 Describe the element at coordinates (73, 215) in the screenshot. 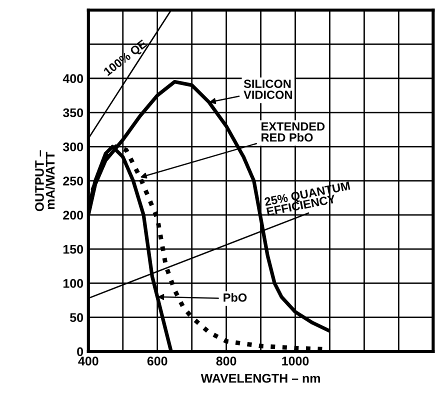

I see `y-tick-label: 200` at that location.